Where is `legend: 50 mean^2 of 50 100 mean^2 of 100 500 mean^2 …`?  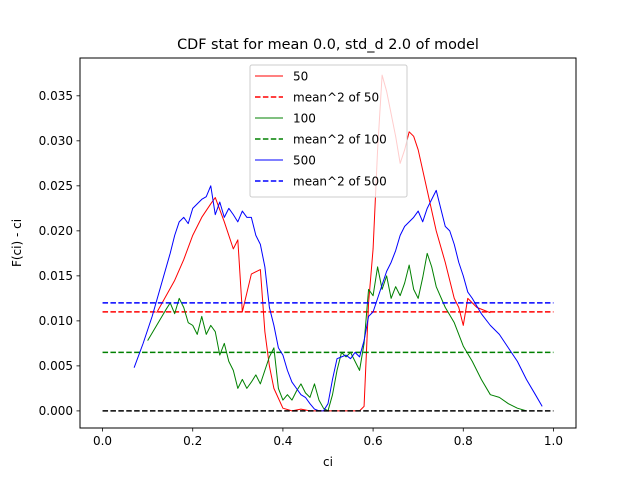
legend: 50 mean^2 of 50 100 mean^2 of 100 500 mean^2 … is located at coordinates (328, 131).